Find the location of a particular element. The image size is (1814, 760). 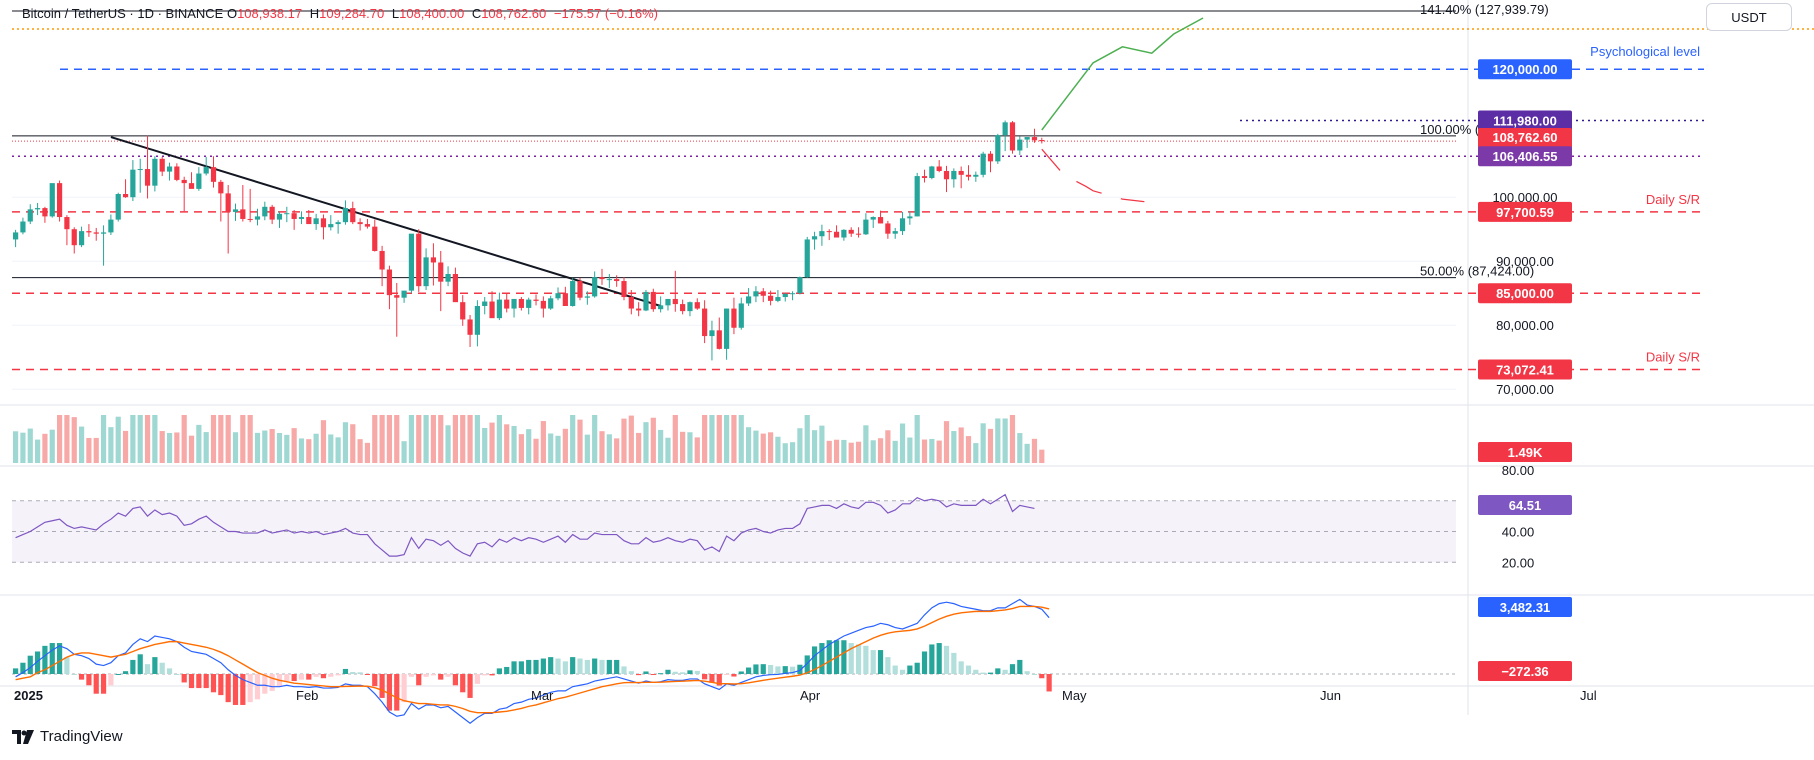

tag-106406: 106,406.55 is located at coordinates (1524, 156).